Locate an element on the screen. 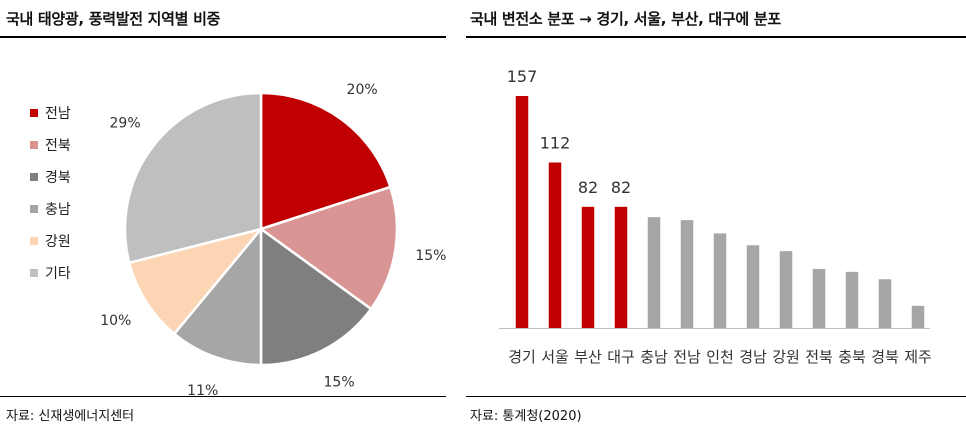  bar-서울 is located at coordinates (555, 245).